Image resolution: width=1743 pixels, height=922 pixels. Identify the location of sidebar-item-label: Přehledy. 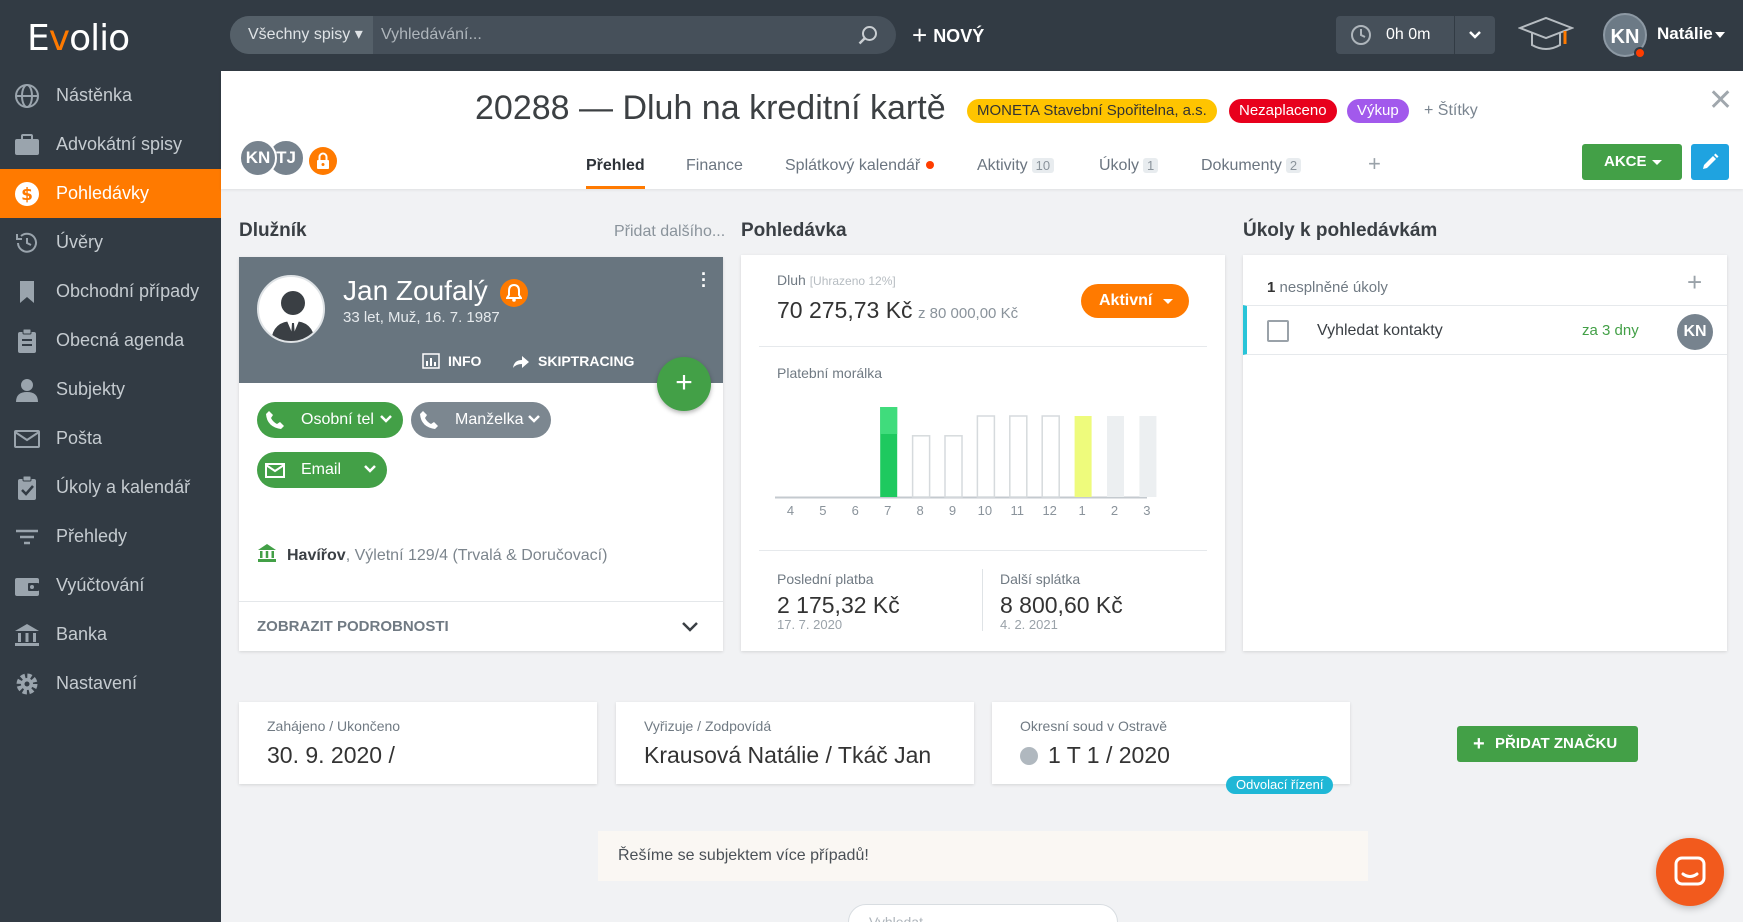
(92, 536).